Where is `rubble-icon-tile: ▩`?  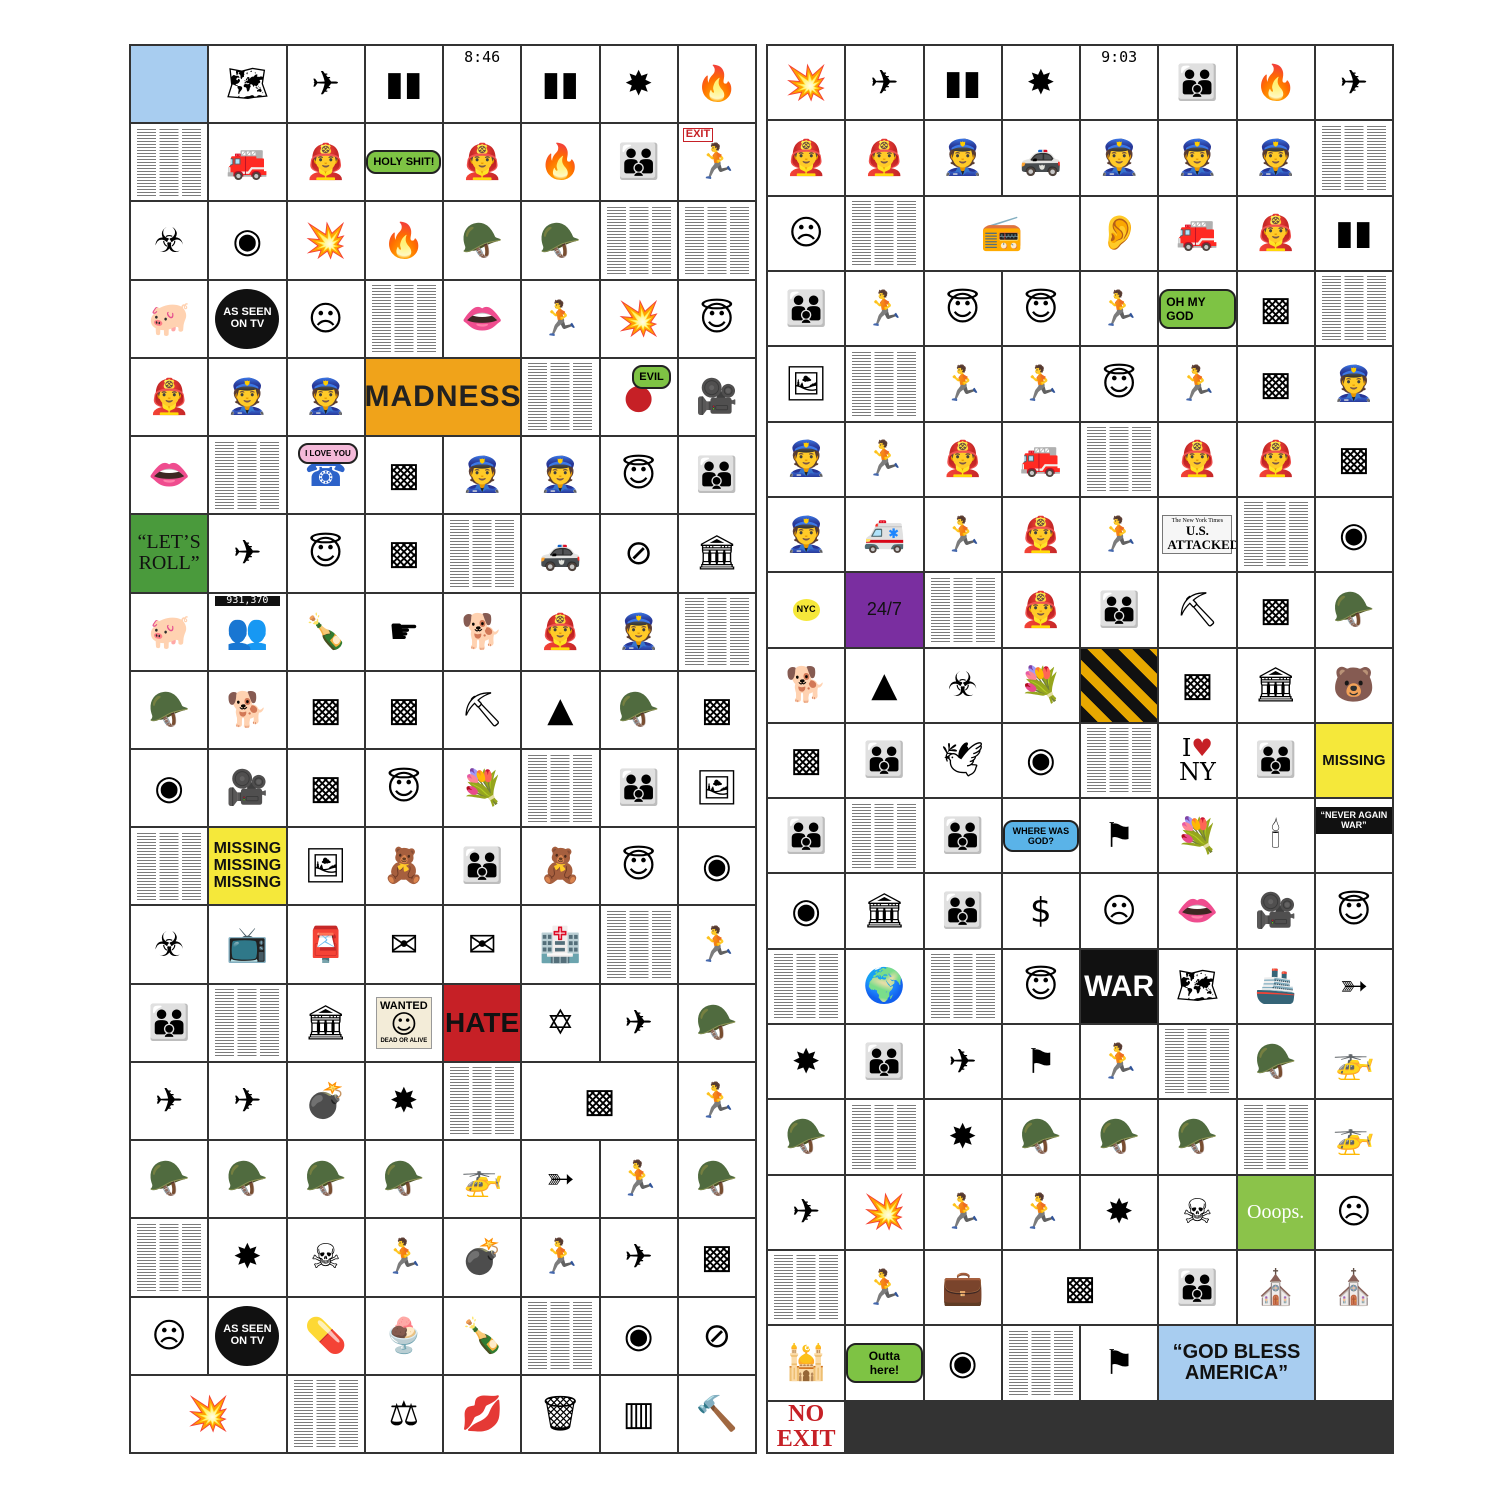 rubble-icon-tile: ▩ is located at coordinates (403, 709).